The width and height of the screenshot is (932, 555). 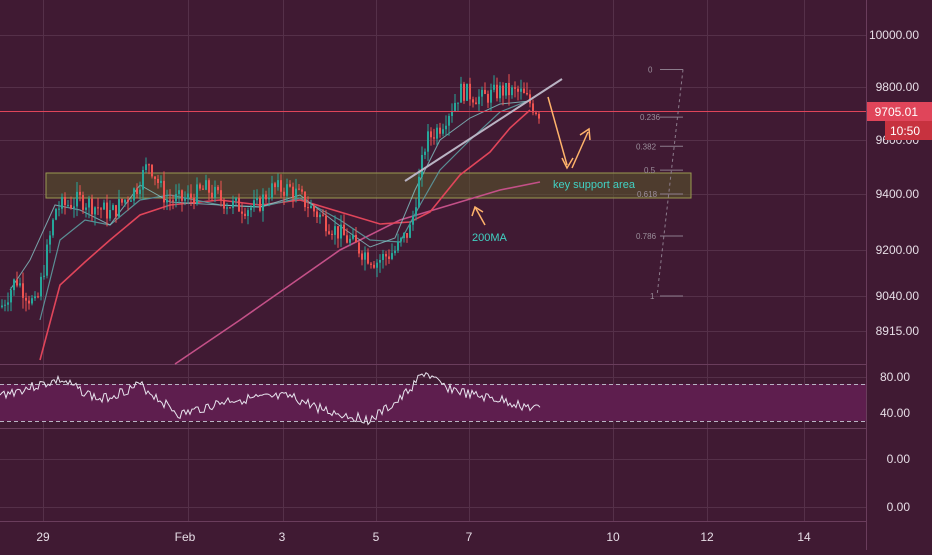 What do you see at coordinates (660, 183) in the screenshot?
I see `fibonacci-retracement: 0 0.236 0.382 0.5 0.618 0.786 1` at bounding box center [660, 183].